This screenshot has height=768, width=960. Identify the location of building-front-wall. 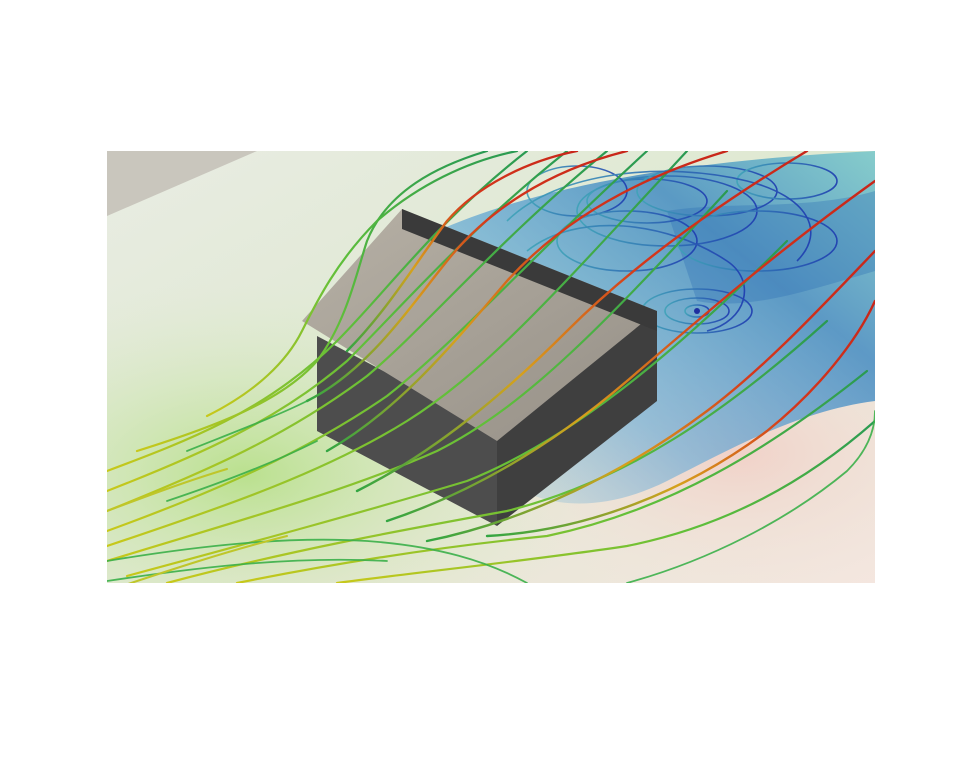
(407, 431).